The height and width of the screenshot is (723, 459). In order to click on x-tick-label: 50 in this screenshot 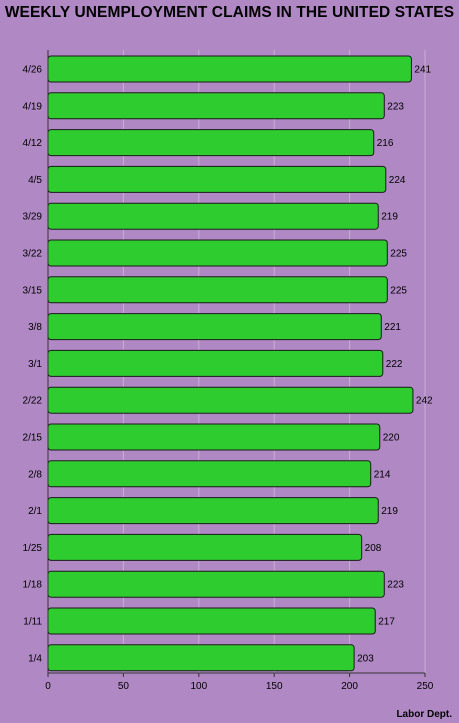, I will do `click(124, 686)`.